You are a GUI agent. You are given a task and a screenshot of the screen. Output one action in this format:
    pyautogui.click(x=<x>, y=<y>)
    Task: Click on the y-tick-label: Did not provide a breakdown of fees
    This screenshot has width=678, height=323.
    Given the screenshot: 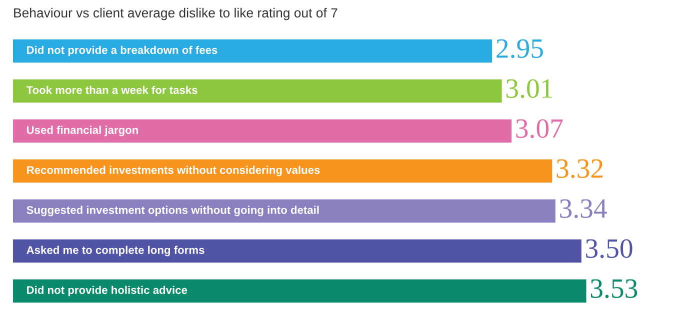 What is the action you would take?
    pyautogui.click(x=122, y=51)
    